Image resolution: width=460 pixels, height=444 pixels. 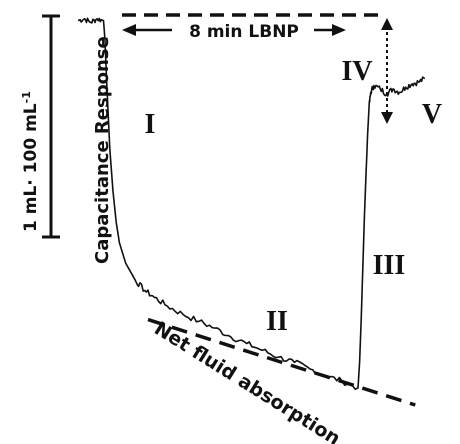 I want to click on duration-label: 8 min LBNP, so click(x=244, y=32).